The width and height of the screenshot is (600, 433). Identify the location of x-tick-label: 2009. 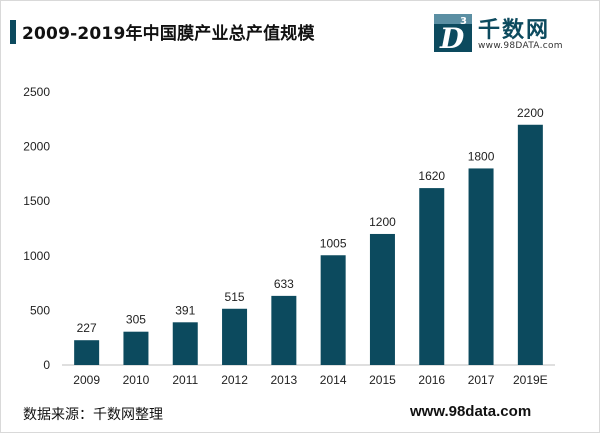
(86, 380).